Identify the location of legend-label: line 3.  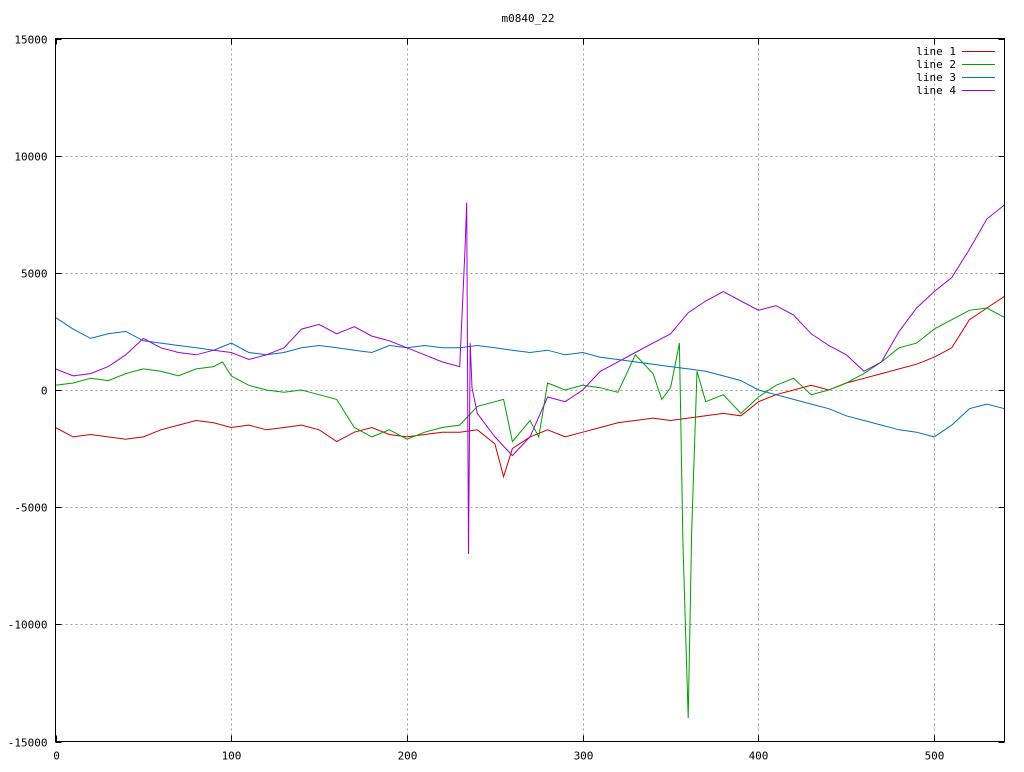
(936, 77).